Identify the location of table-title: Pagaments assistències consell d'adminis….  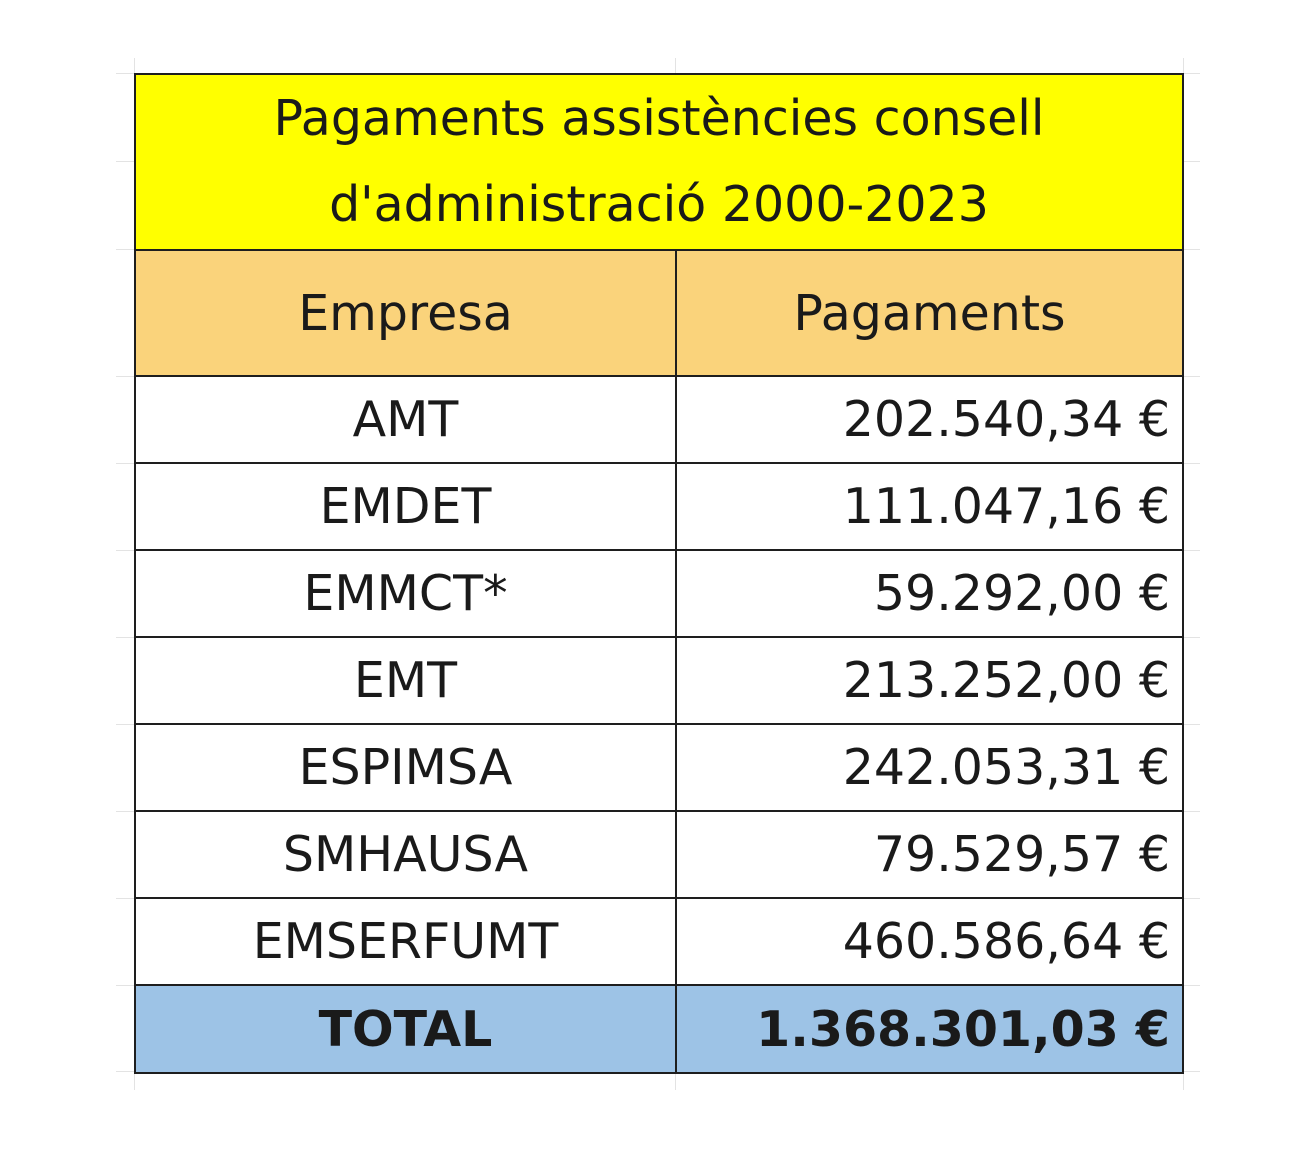
(658, 162).